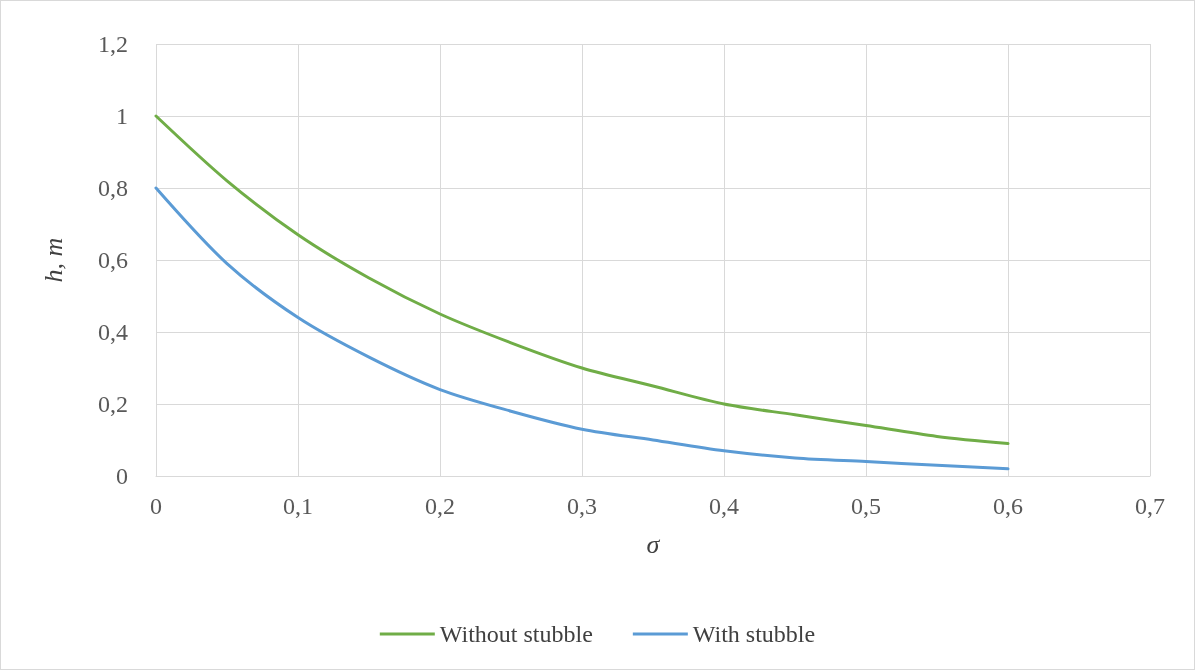 Image resolution: width=1195 pixels, height=670 pixels. Describe the element at coordinates (122, 116) in the screenshot. I see `y-tick-label: 1` at that location.